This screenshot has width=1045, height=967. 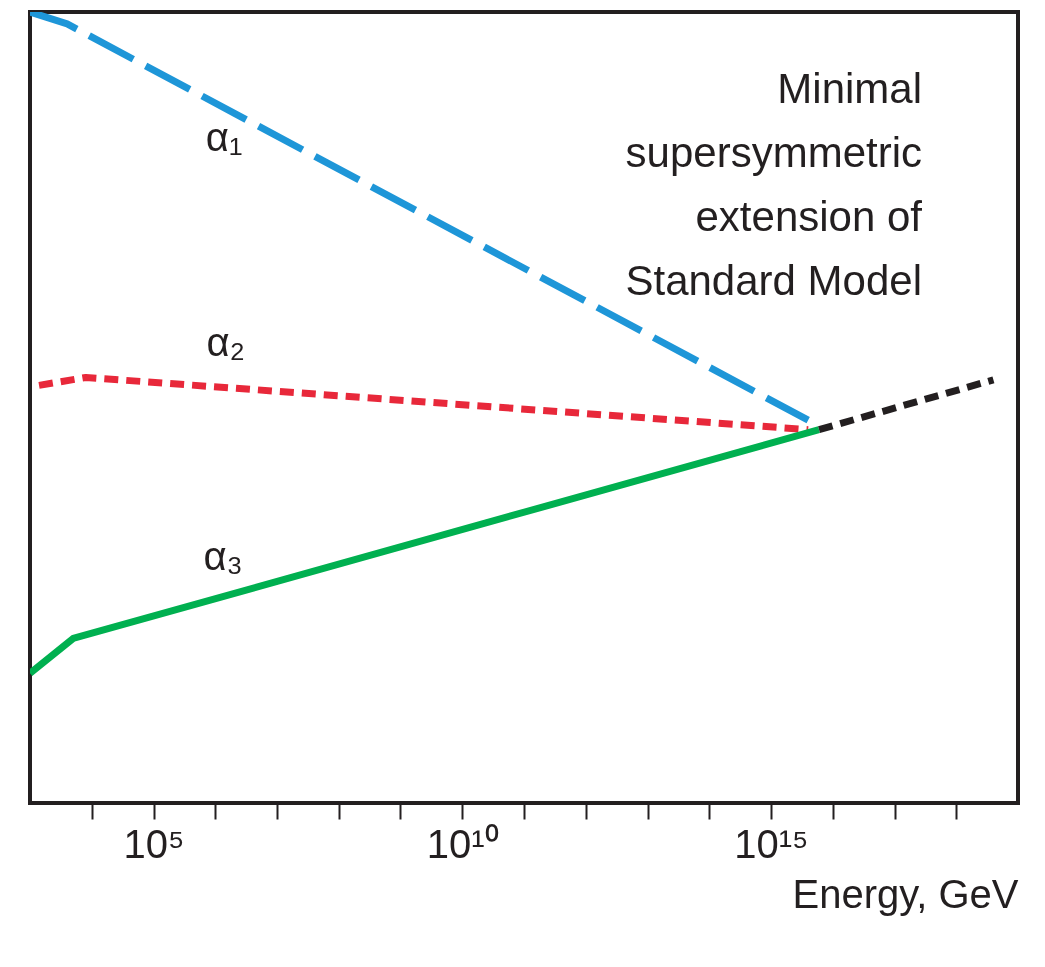 What do you see at coordinates (905, 893) in the screenshot?
I see `x-axis-title: Energy, GeV` at bounding box center [905, 893].